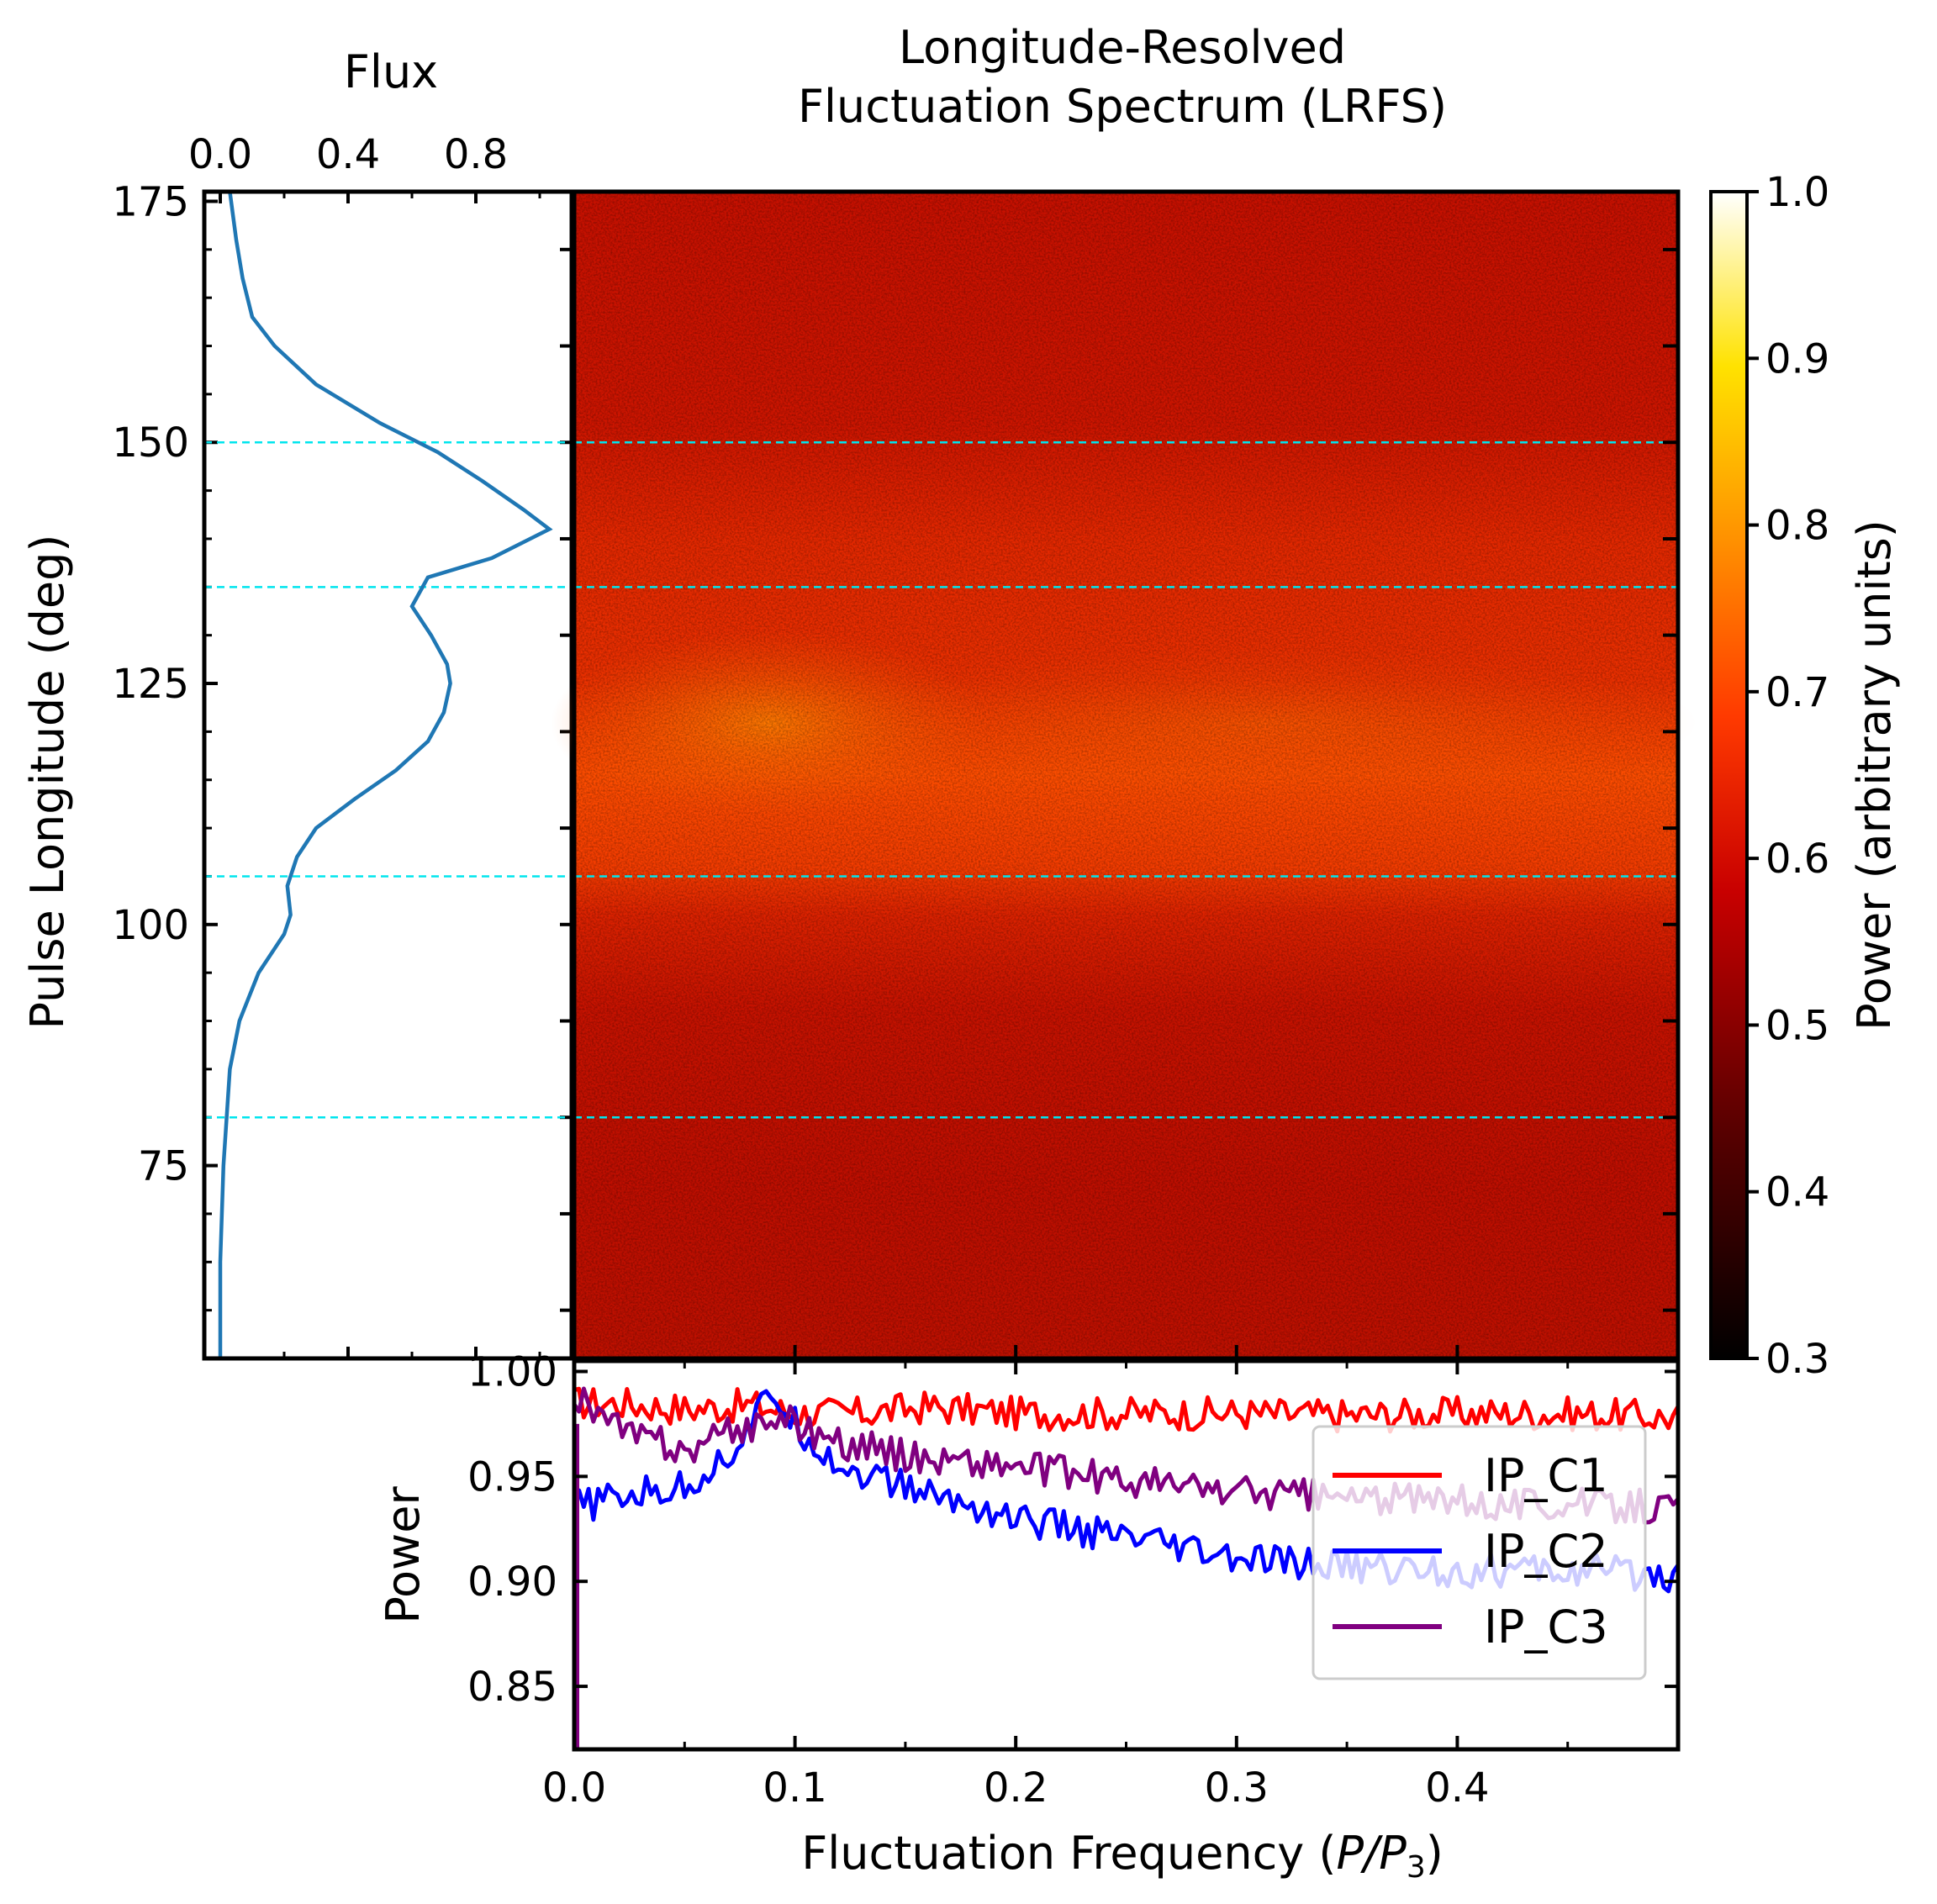  I want to click on profile-y-tick-label: 150, so click(150, 443).